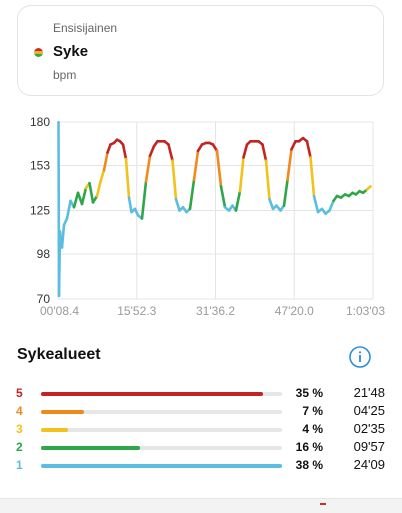 Image resolution: width=402 pixels, height=513 pixels. What do you see at coordinates (40, 211) in the screenshot?
I see `y-tick-label: 125` at bounding box center [40, 211].